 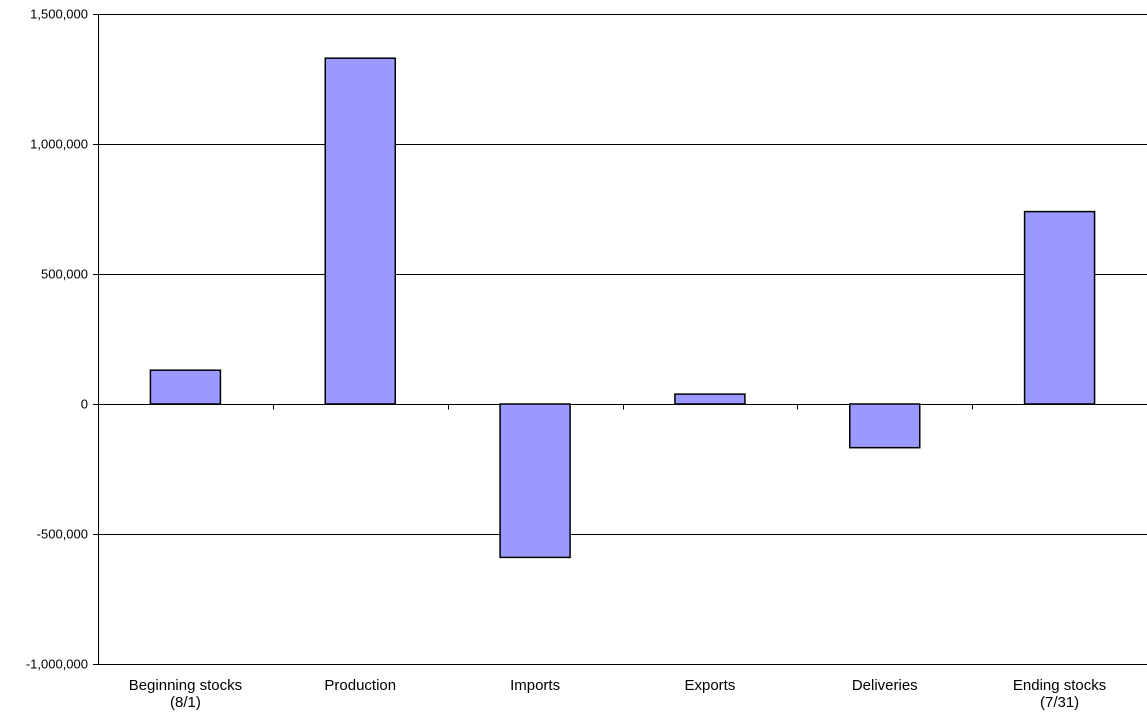 What do you see at coordinates (59, 14) in the screenshot?
I see `y-tick-label: 1,500,000` at bounding box center [59, 14].